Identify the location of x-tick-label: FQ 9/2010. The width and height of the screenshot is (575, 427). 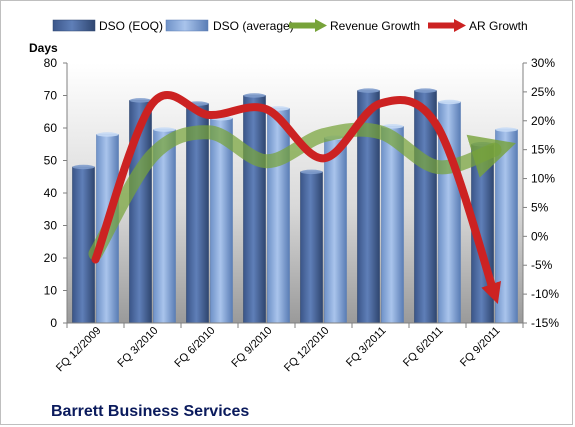
(251, 347).